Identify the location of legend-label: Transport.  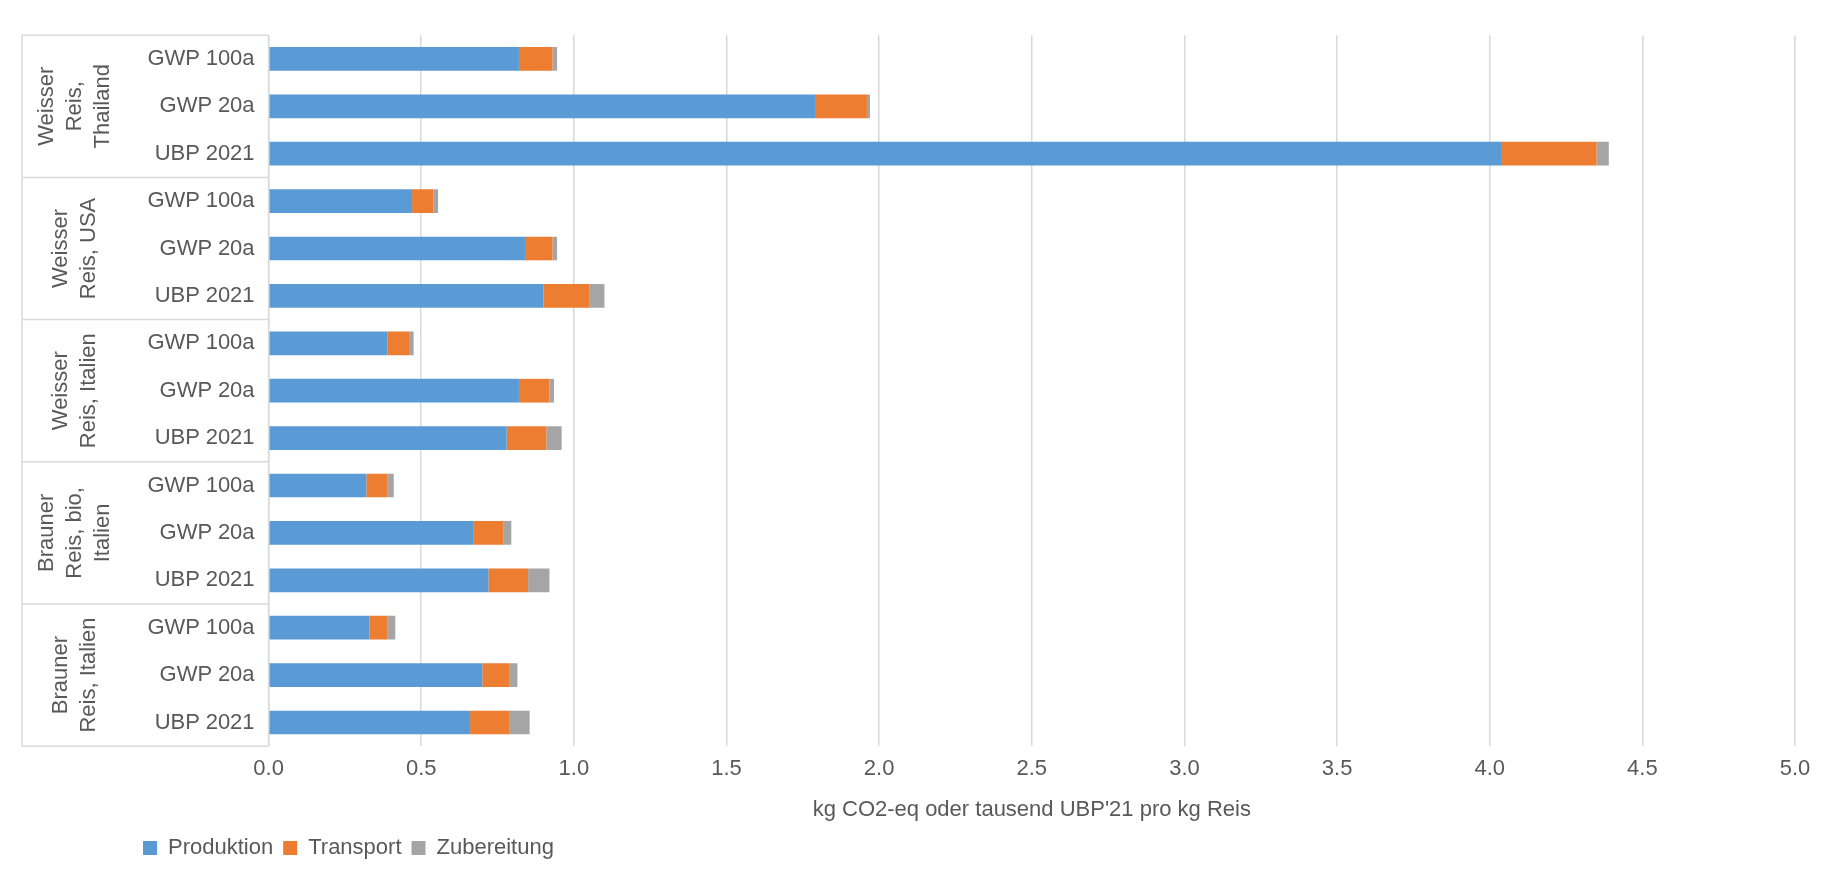
(355, 847).